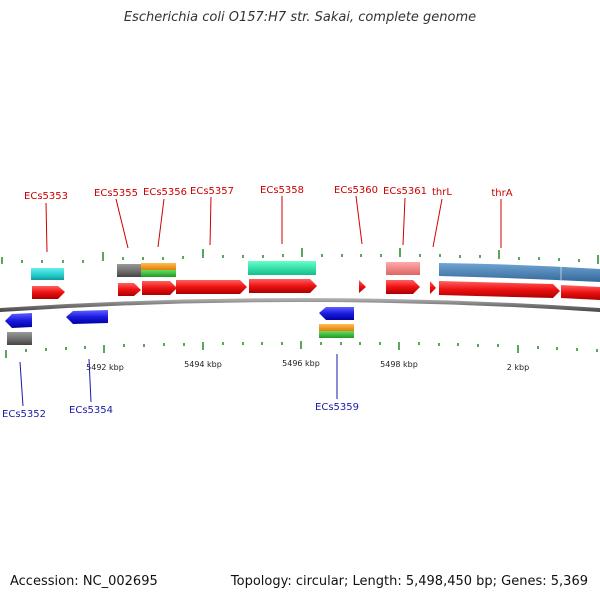 Image resolution: width=600 pixels, height=600 pixels. I want to click on forward-genes, so click(316, 289).